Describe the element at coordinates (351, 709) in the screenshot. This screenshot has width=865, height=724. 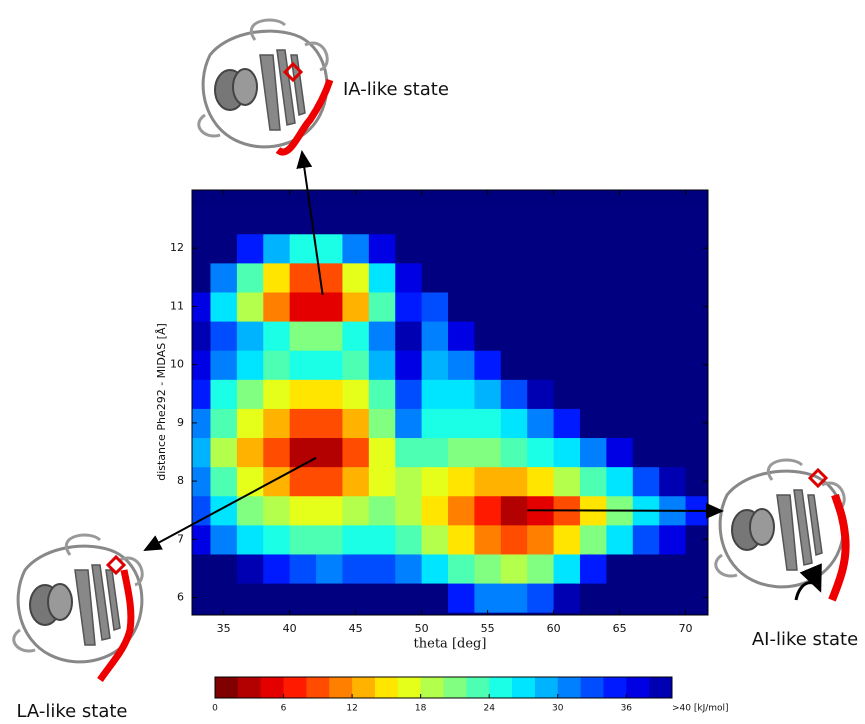
I see `colorbar-tick-label: 12` at that location.